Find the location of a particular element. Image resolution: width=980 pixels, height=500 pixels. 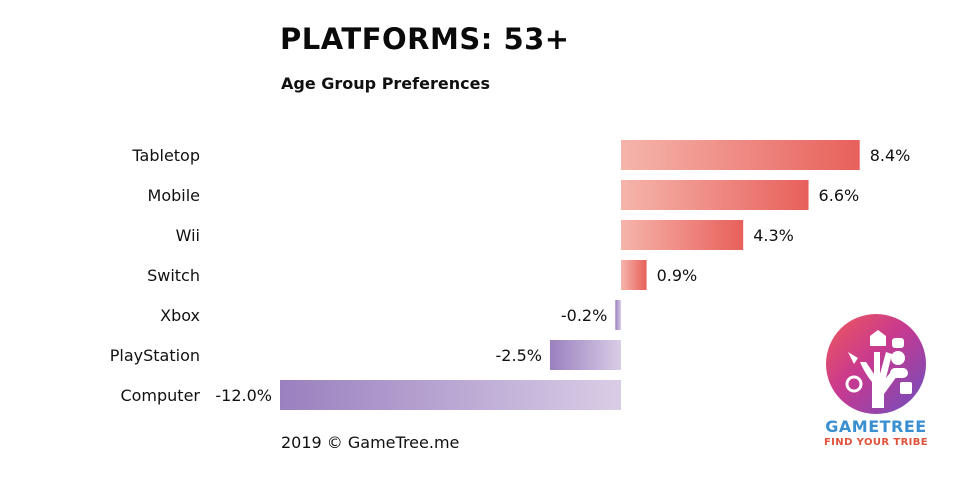

gametree-logo: GAMETREE FIND YOUR TRIBE is located at coordinates (876, 382).